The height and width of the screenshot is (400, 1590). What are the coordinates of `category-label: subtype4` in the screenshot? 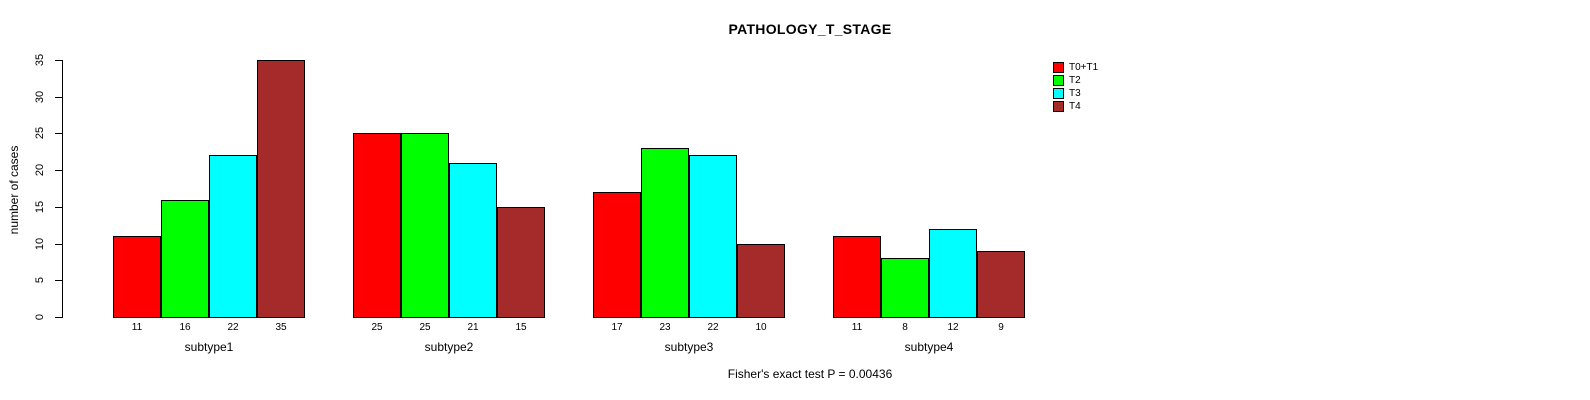 It's located at (929, 347).